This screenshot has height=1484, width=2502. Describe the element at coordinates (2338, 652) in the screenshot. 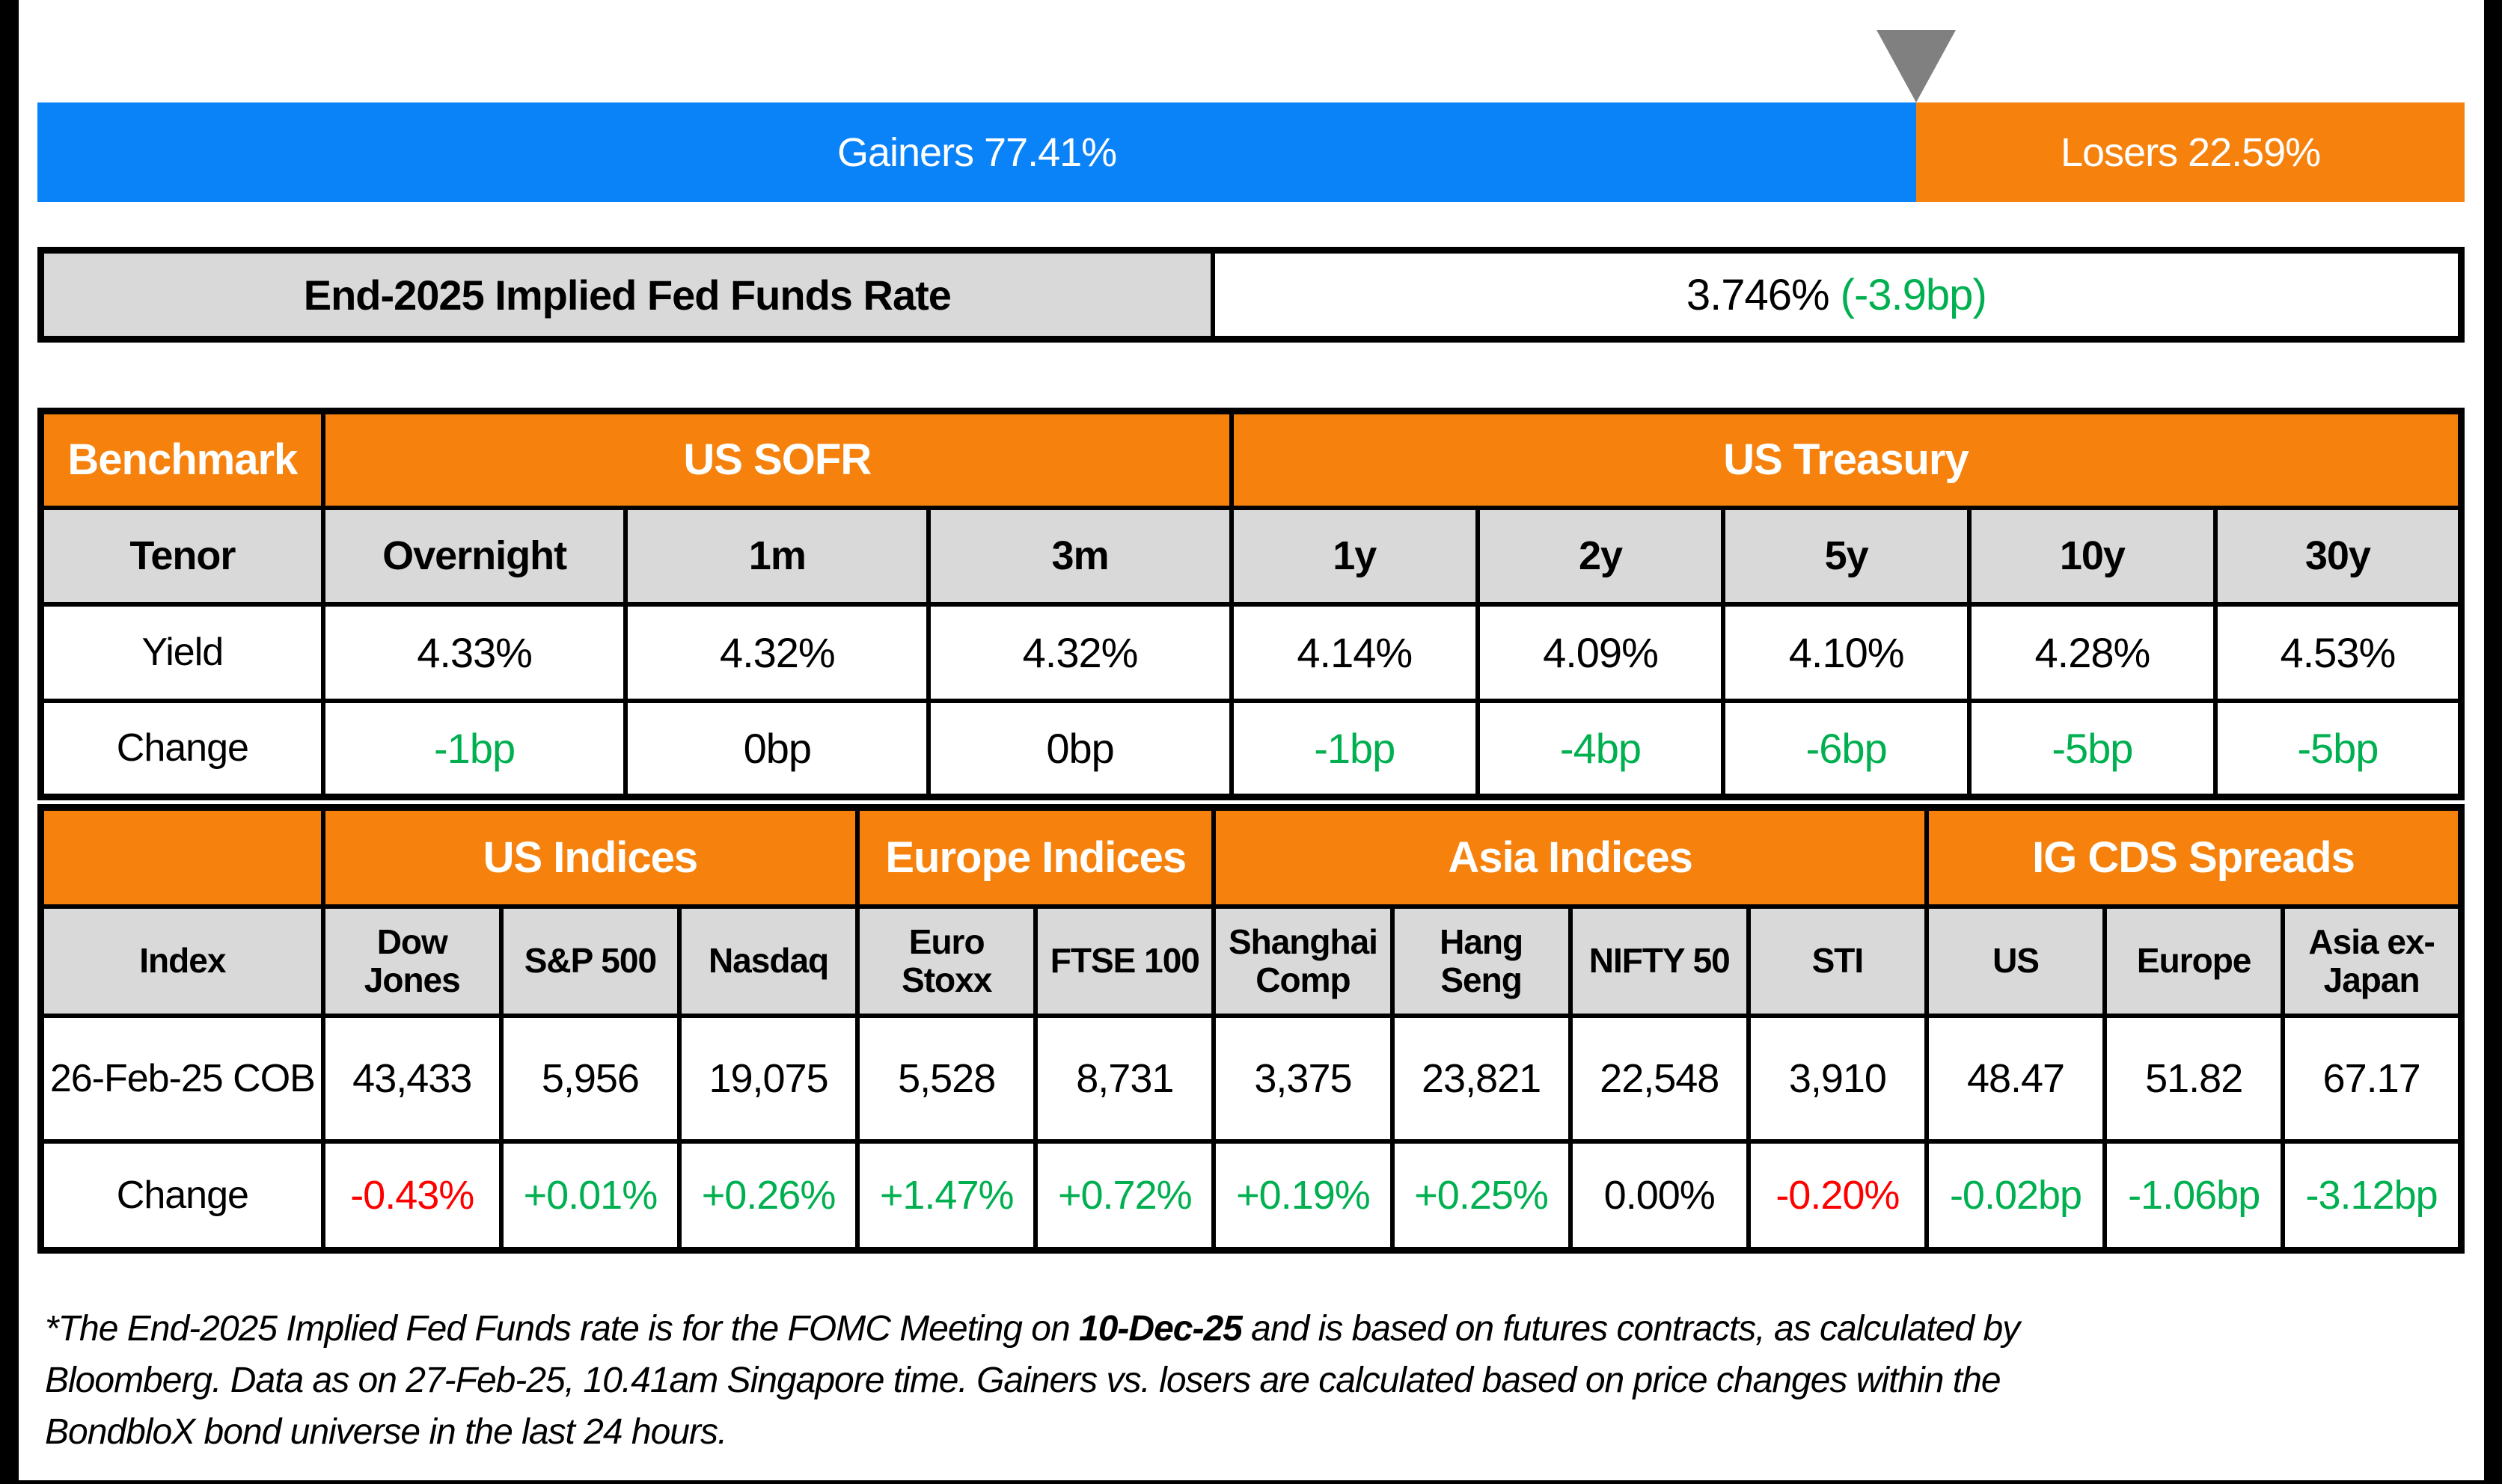

I see `yield-cell: 4.53%` at that location.